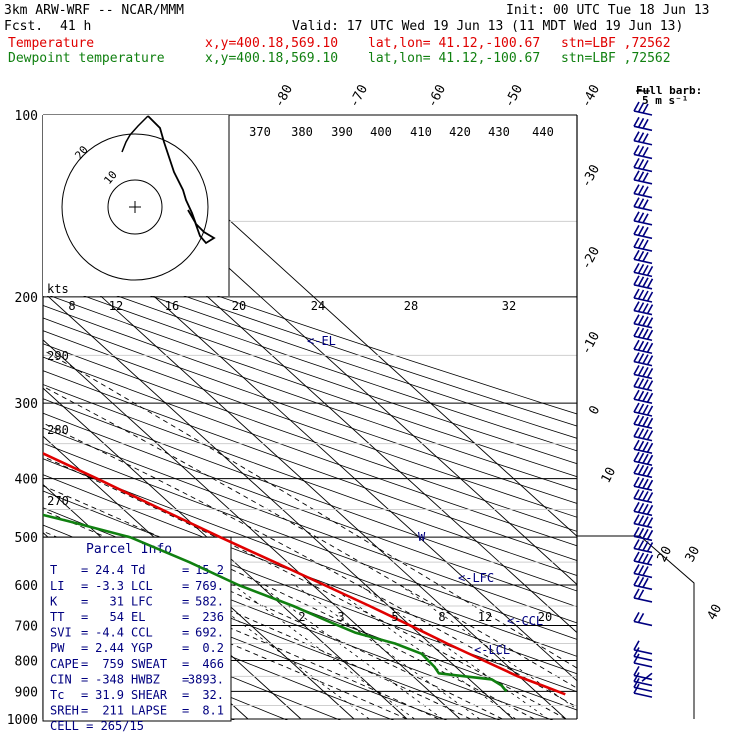  Describe the element at coordinates (441, 617) in the screenshot. I see `mixing-ratio-label: 8` at that location.